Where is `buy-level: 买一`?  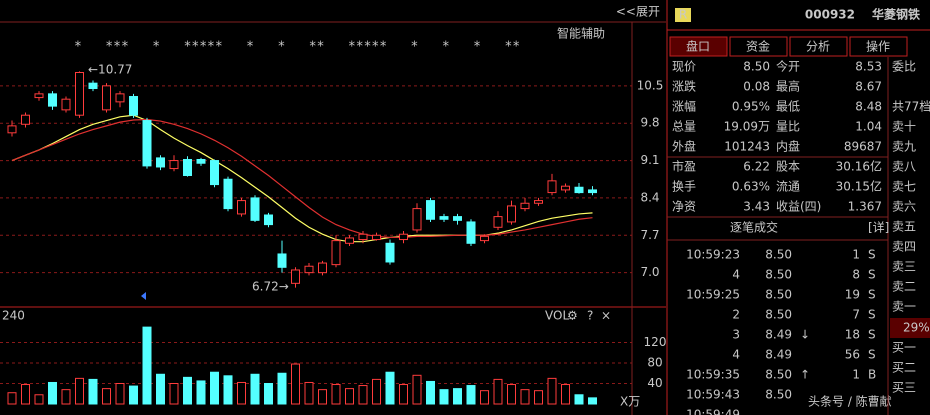 buy-level: 买一 is located at coordinates (904, 348).